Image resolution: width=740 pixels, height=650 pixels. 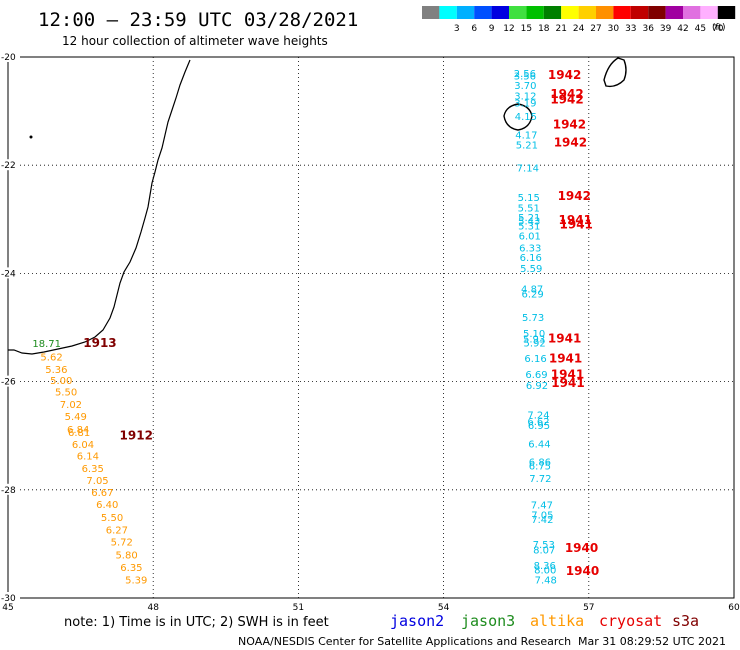 I want to click on swh-label-jason2: 2.56, so click(x=525, y=74).